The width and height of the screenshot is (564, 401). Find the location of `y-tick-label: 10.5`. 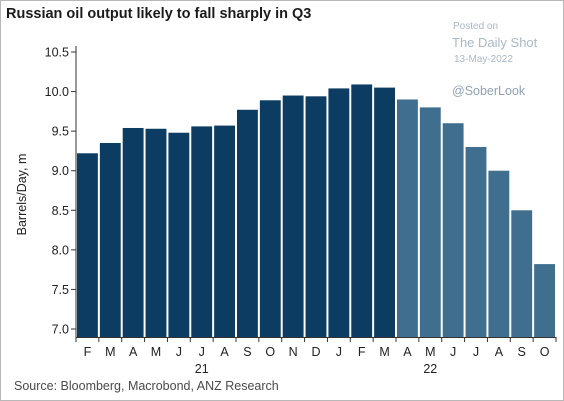

y-tick-label: 10.5 is located at coordinates (57, 53).